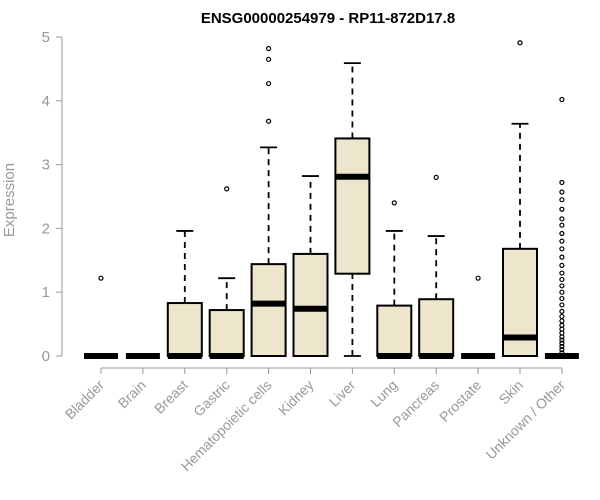 Image resolution: width=600 pixels, height=500 pixels. I want to click on x-tick-label: Unknown / Other, so click(525, 420).